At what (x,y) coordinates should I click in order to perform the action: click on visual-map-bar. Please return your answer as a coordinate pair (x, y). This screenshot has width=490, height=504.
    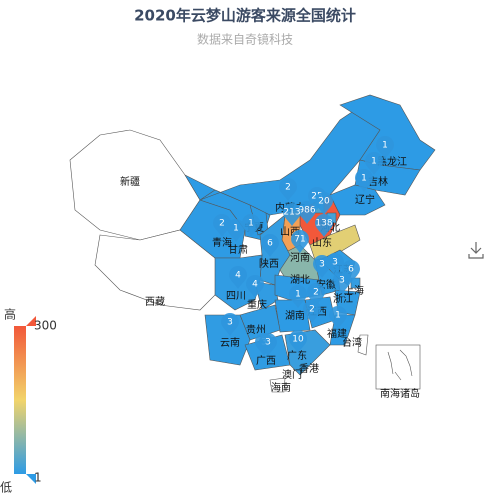
    Looking at the image, I should click on (20, 400).